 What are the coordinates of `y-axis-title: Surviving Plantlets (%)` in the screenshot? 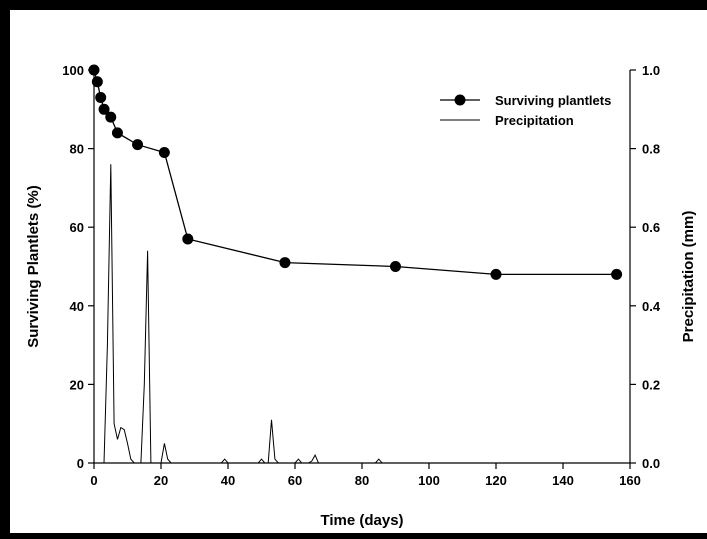 It's located at (33, 266).